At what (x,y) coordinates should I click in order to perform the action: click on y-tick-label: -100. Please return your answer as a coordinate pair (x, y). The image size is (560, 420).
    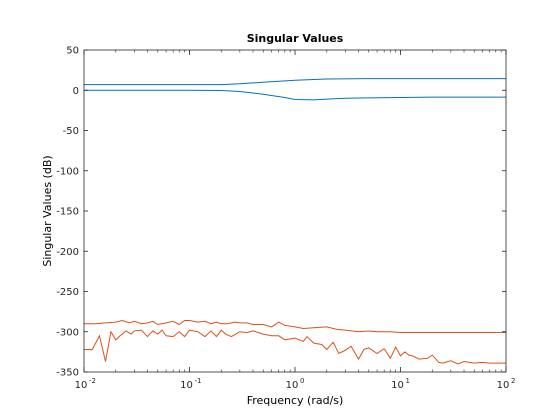
    Looking at the image, I should click on (67, 171).